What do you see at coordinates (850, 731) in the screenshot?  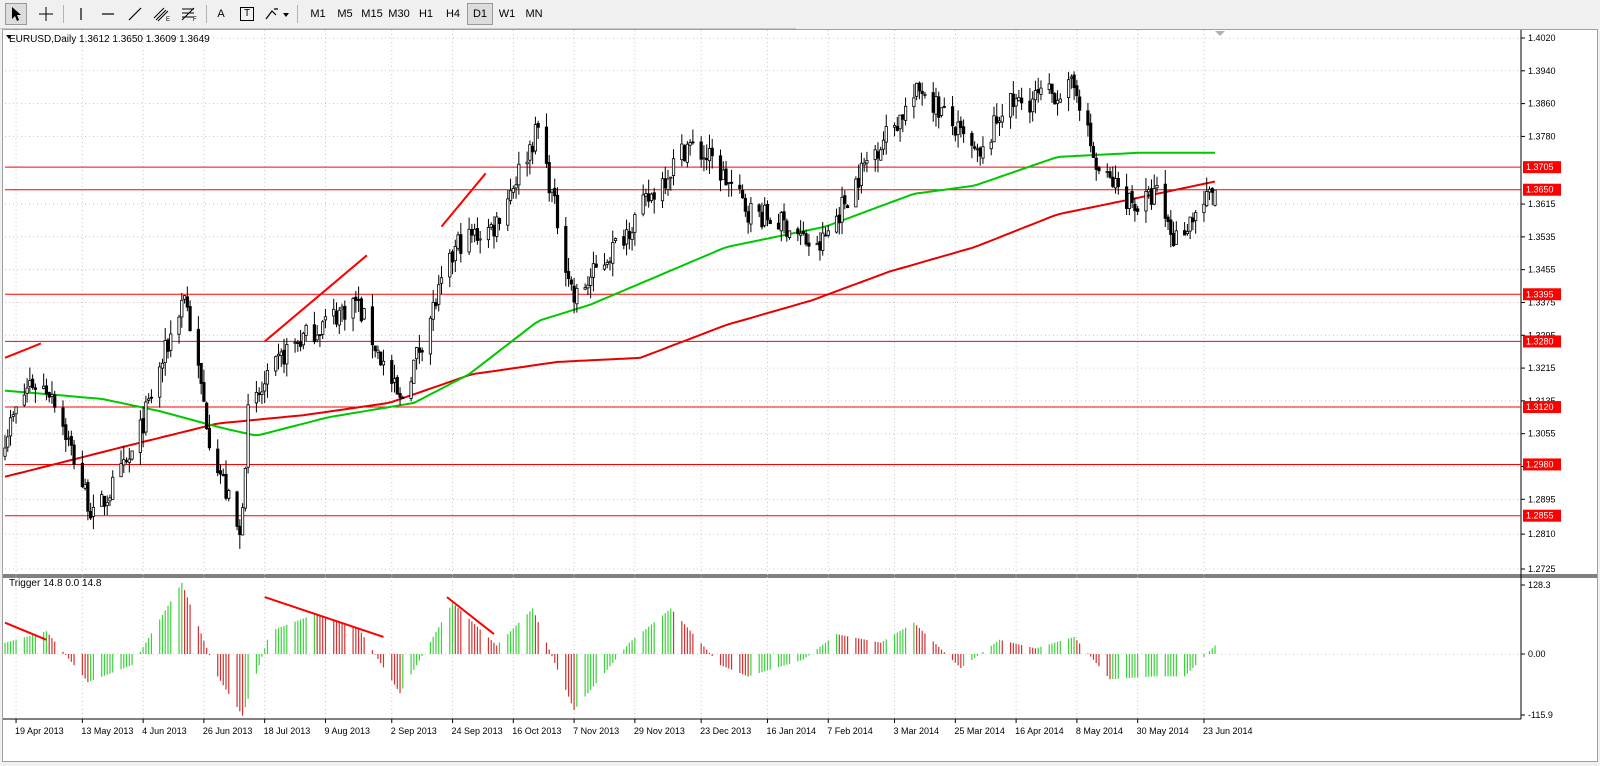 I see `date-tick-label: 7 Feb 2014` at bounding box center [850, 731].